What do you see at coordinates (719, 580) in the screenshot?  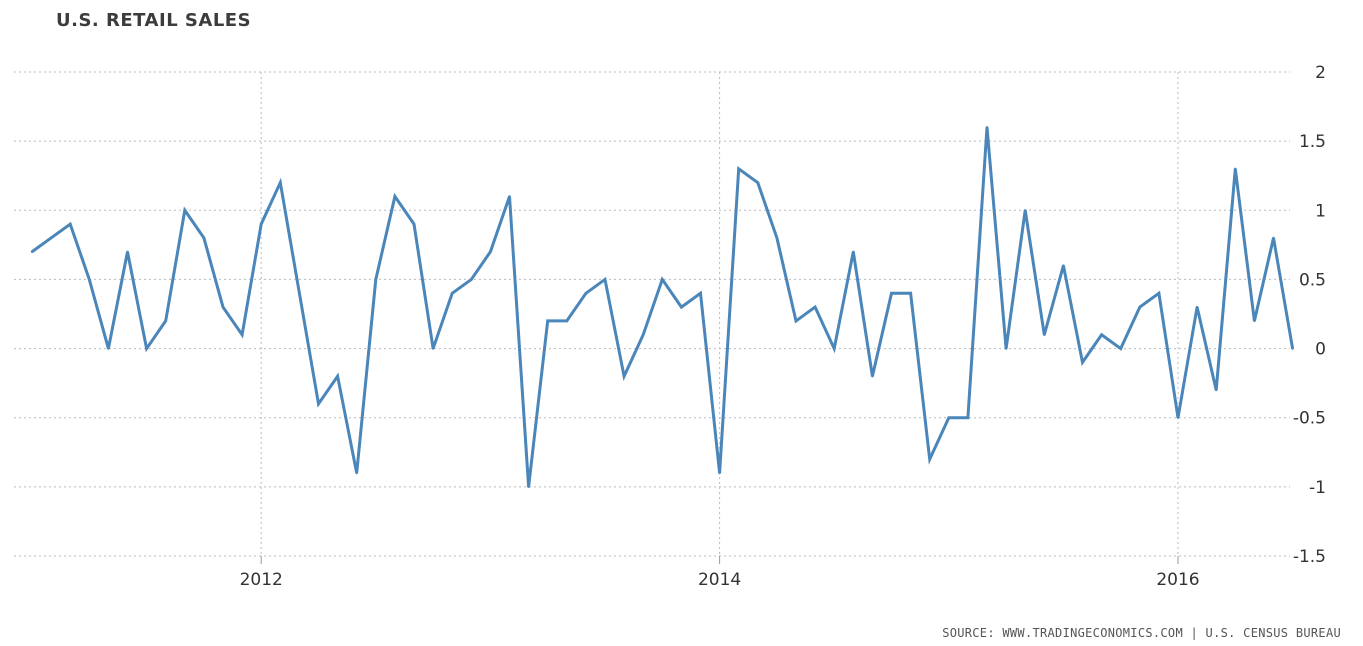 I see `x-tick-label: 2014` at bounding box center [719, 580].